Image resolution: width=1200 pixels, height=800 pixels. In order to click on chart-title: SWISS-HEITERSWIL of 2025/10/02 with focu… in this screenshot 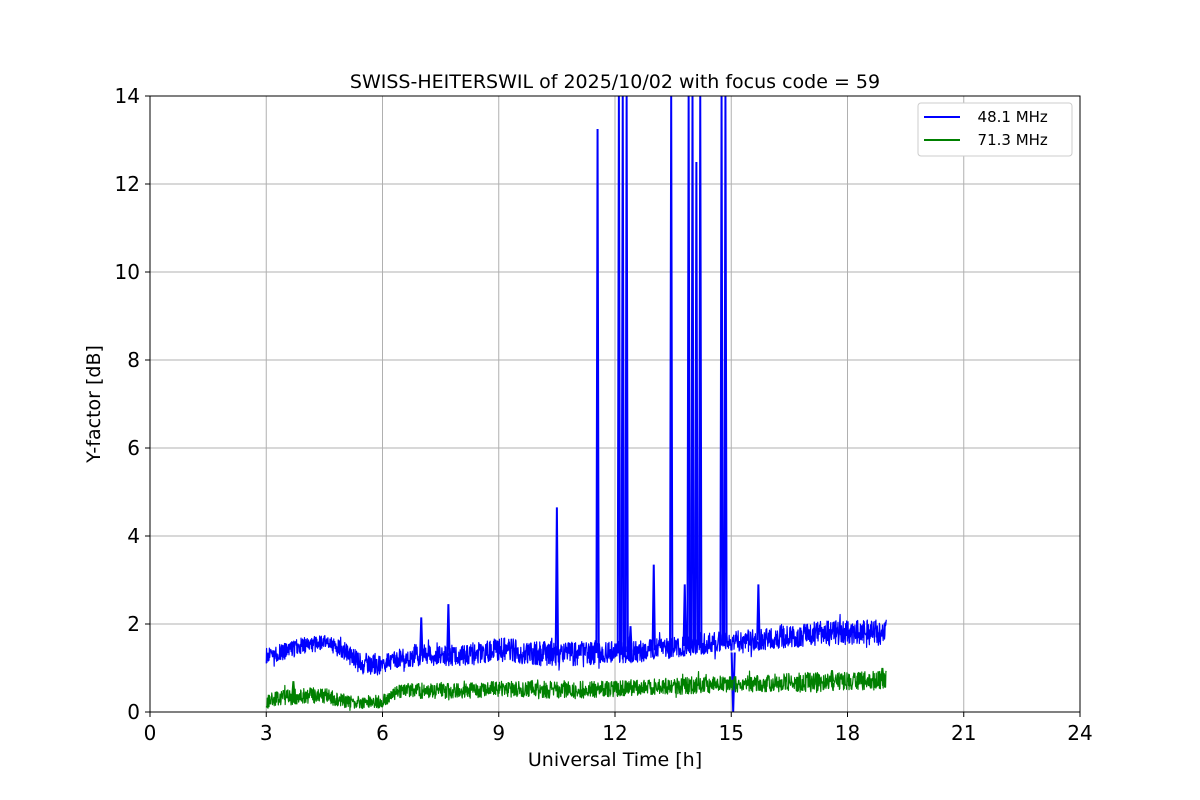, I will do `click(615, 82)`.